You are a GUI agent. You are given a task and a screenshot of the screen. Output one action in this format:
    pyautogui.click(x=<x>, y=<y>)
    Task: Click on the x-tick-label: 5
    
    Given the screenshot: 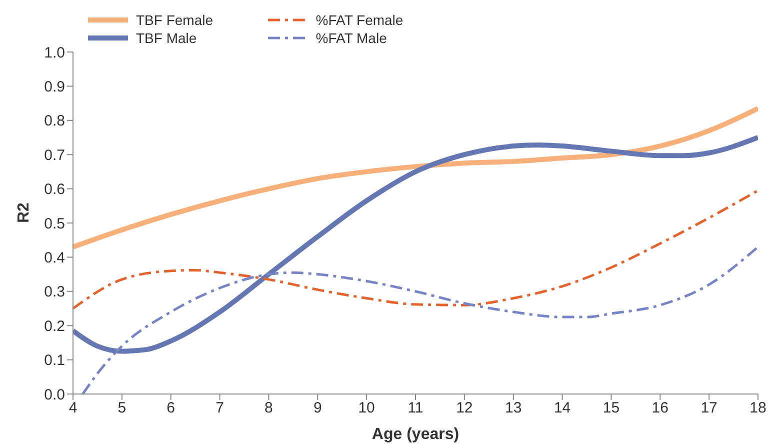 What is the action you would take?
    pyautogui.click(x=122, y=408)
    